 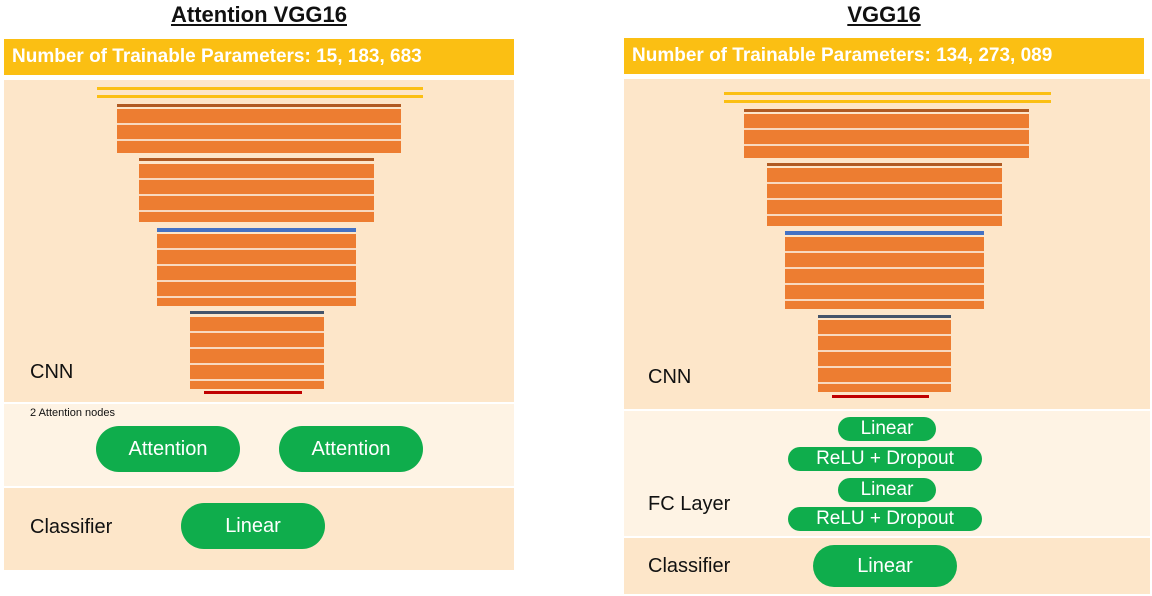 What do you see at coordinates (71, 527) in the screenshot?
I see `left-classifier-label: Classifier` at bounding box center [71, 527].